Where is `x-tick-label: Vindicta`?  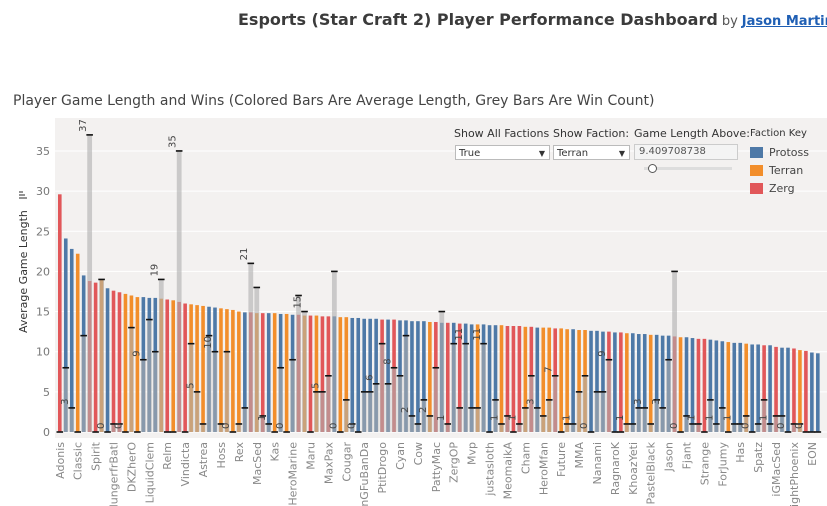
x-tick-label: Vindicta is located at coordinates (185, 464).